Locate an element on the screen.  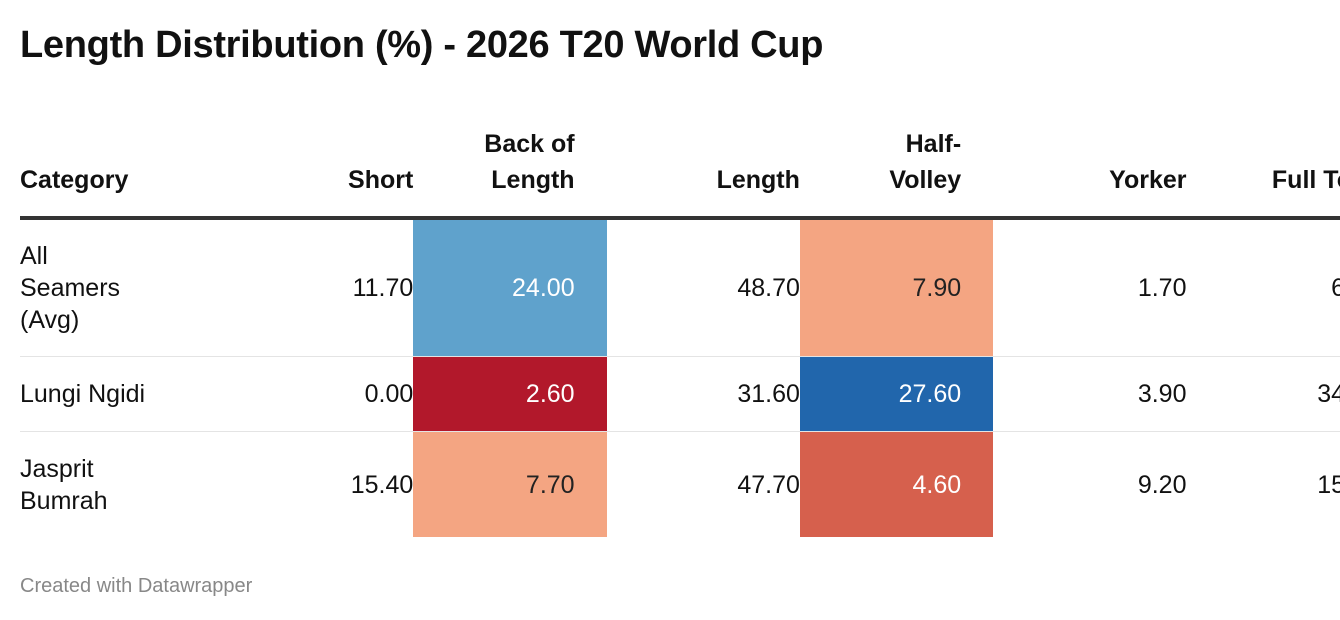
value-cell-back-of-length: 7.70 is located at coordinates (510, 484).